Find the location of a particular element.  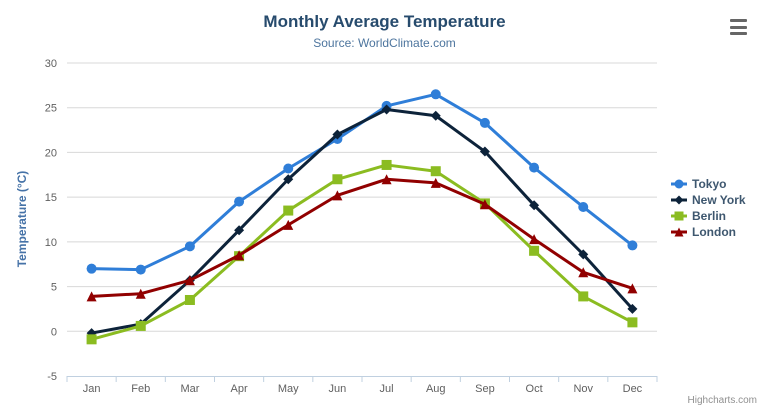

y-axis-label: 30 is located at coordinates (51, 64).